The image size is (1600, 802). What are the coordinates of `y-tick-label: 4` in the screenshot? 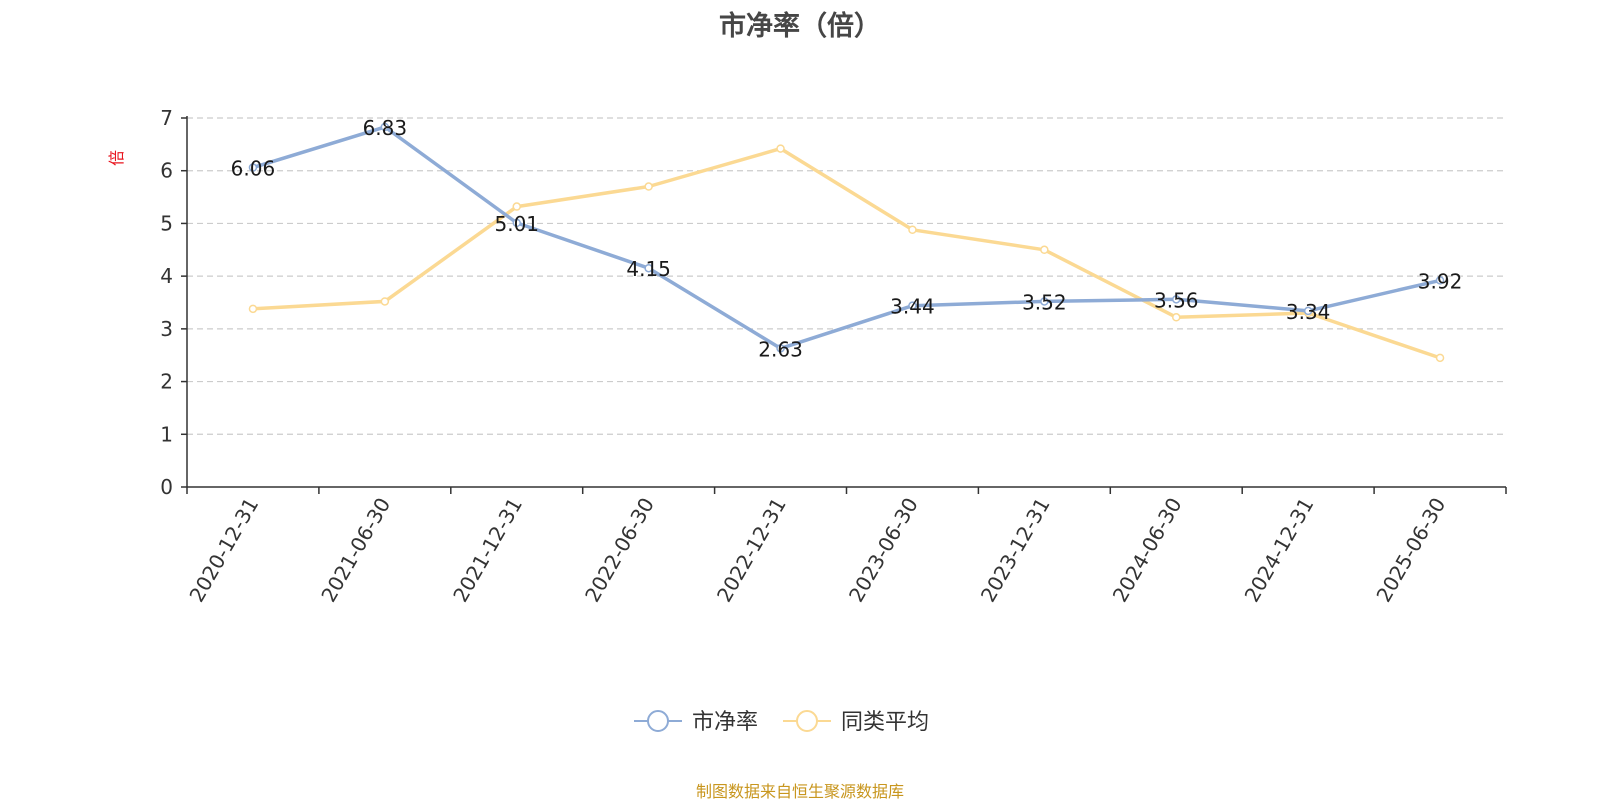 It's located at (166, 276).